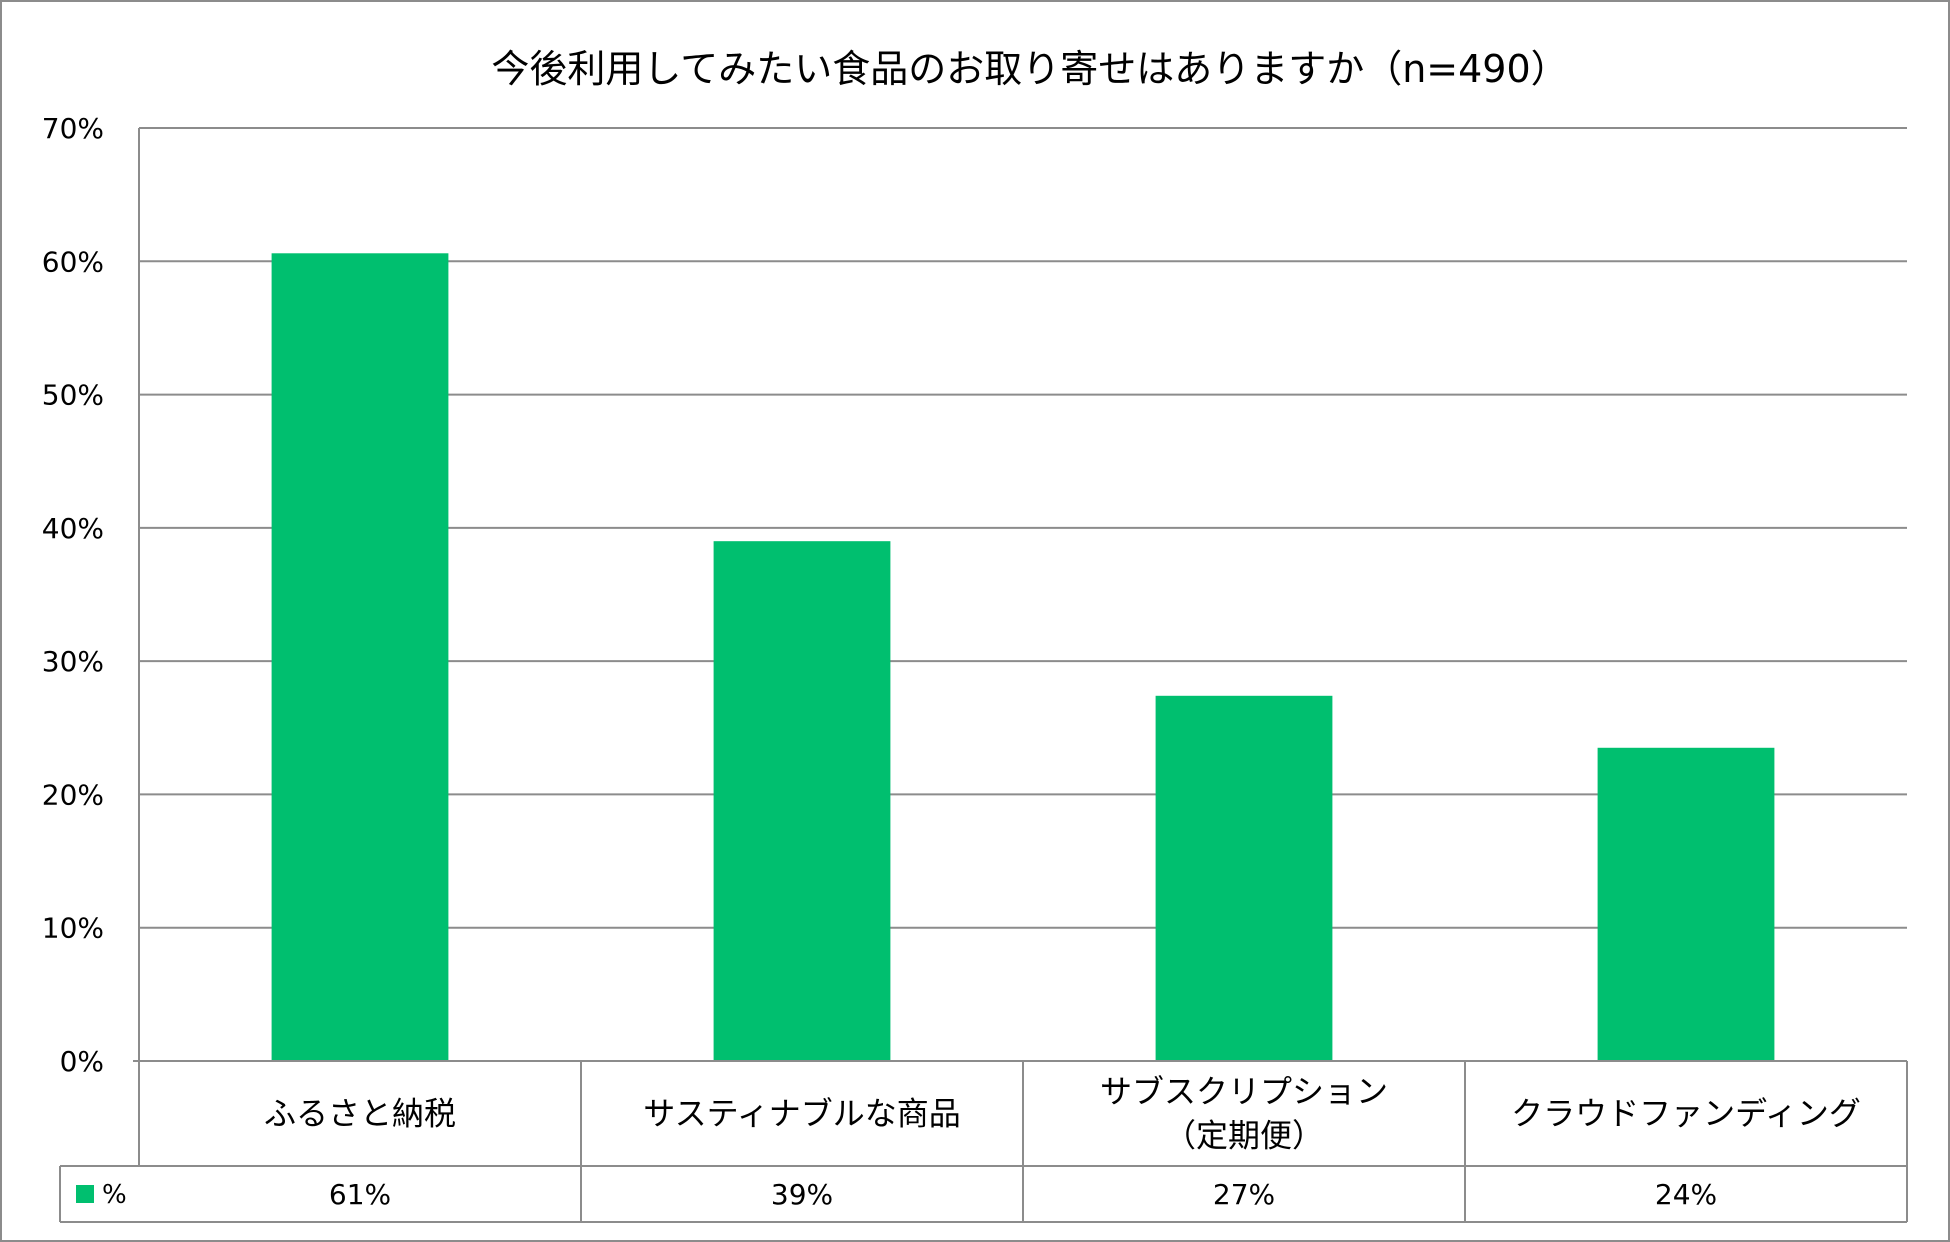 The height and width of the screenshot is (1242, 1950). What do you see at coordinates (73, 661) in the screenshot?
I see `y-tick-label: 30%` at bounding box center [73, 661].